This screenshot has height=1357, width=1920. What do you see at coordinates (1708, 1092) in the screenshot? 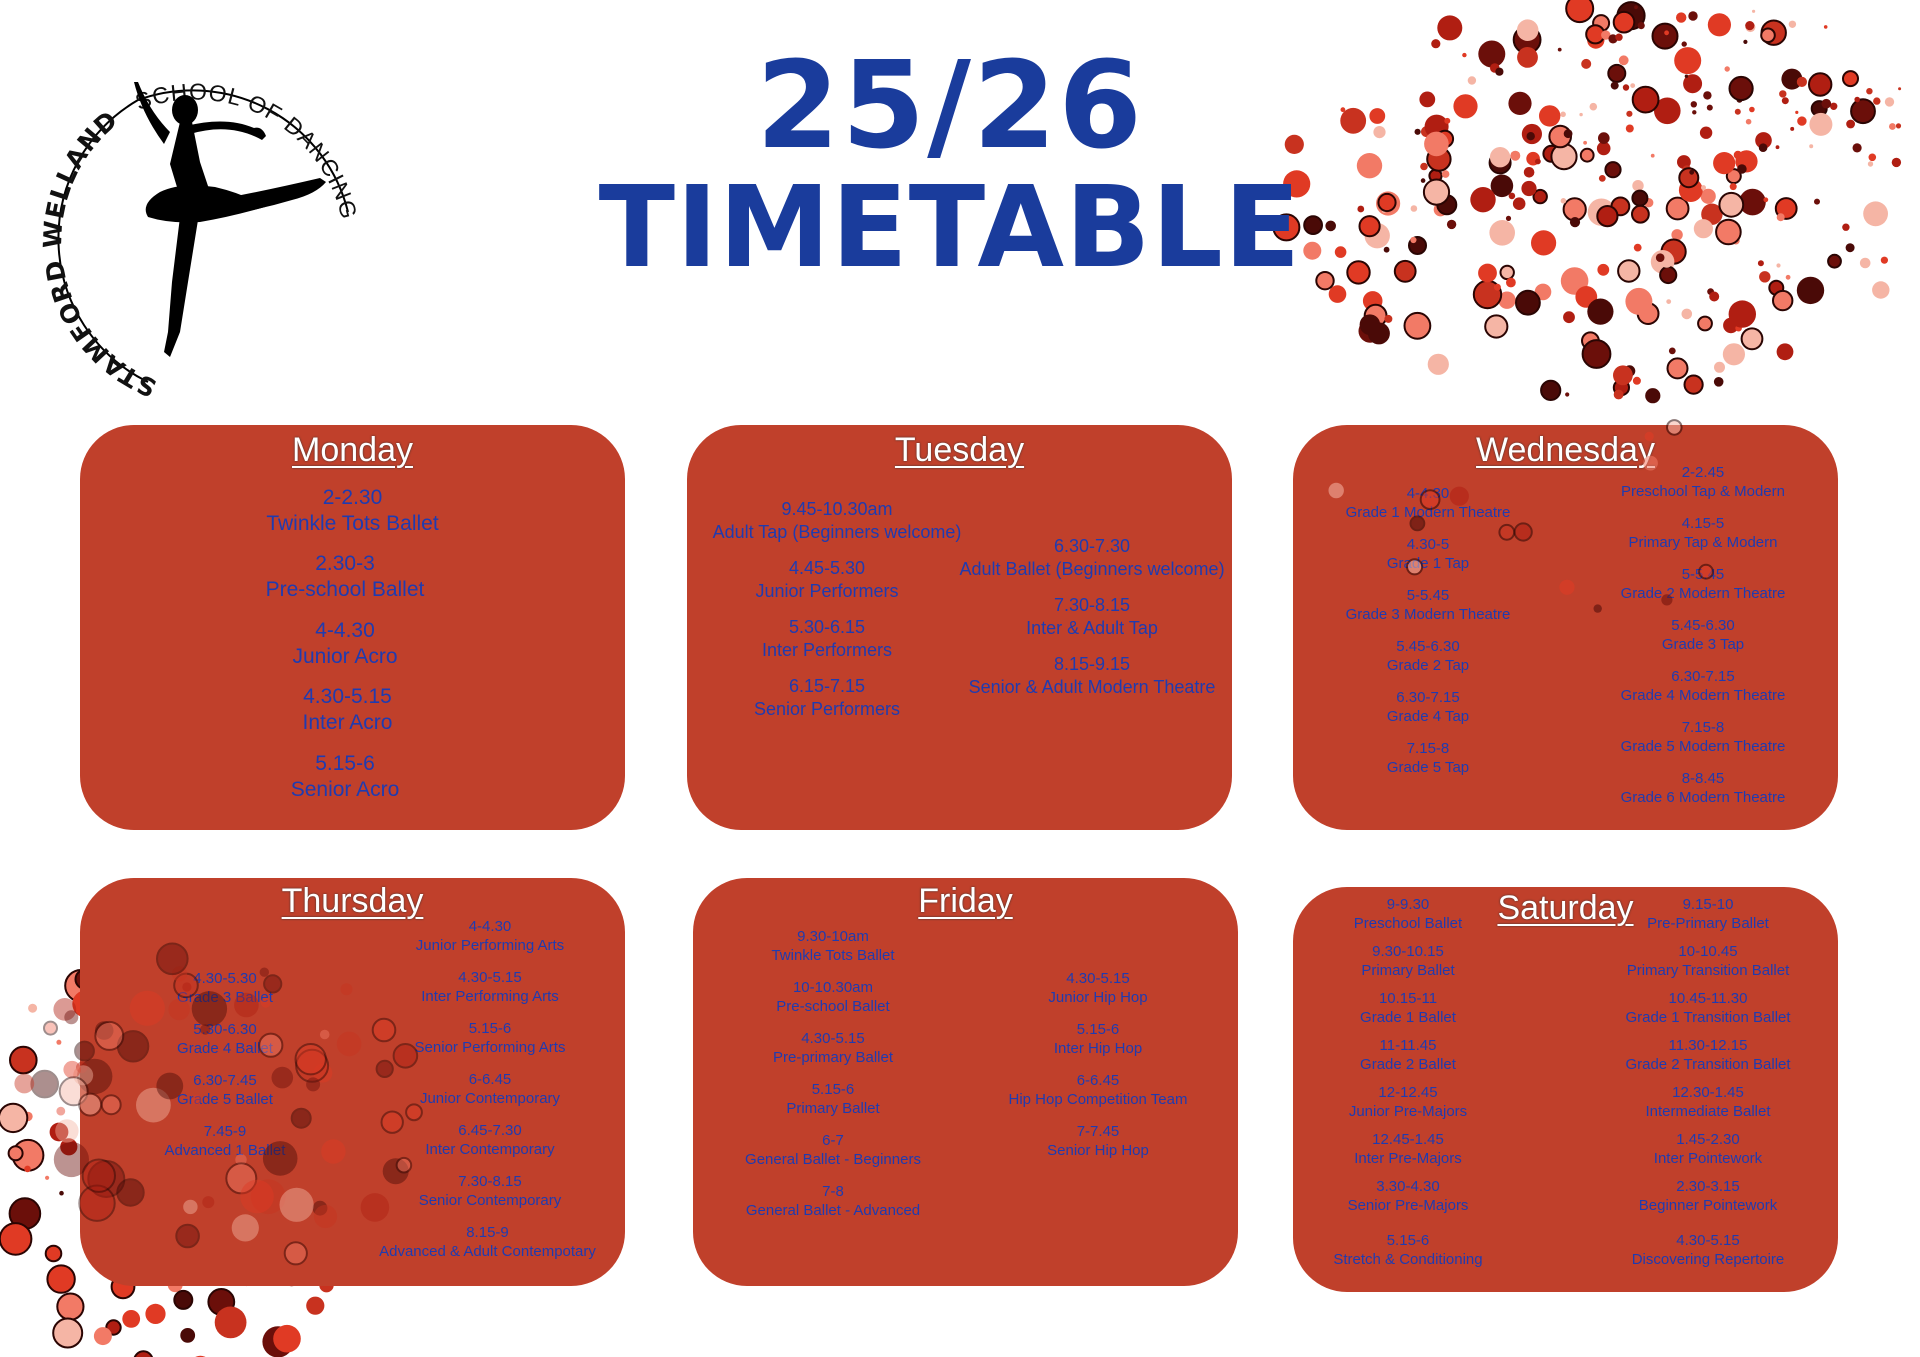
I see `class-time: 12.30-1.45` at bounding box center [1708, 1092].